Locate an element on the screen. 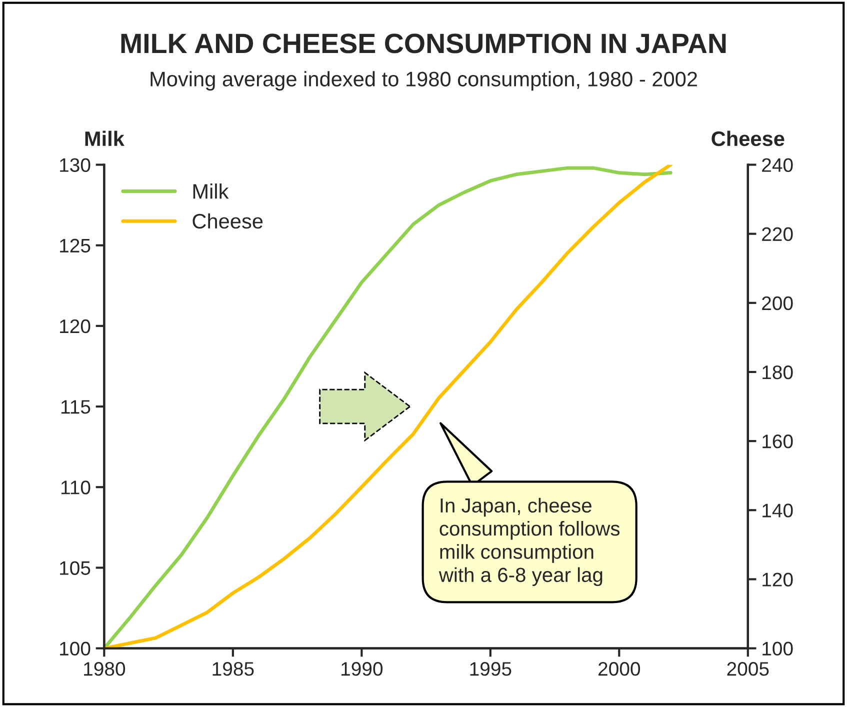 The image size is (847, 707). y2-tick-label: 180 is located at coordinates (777, 372).